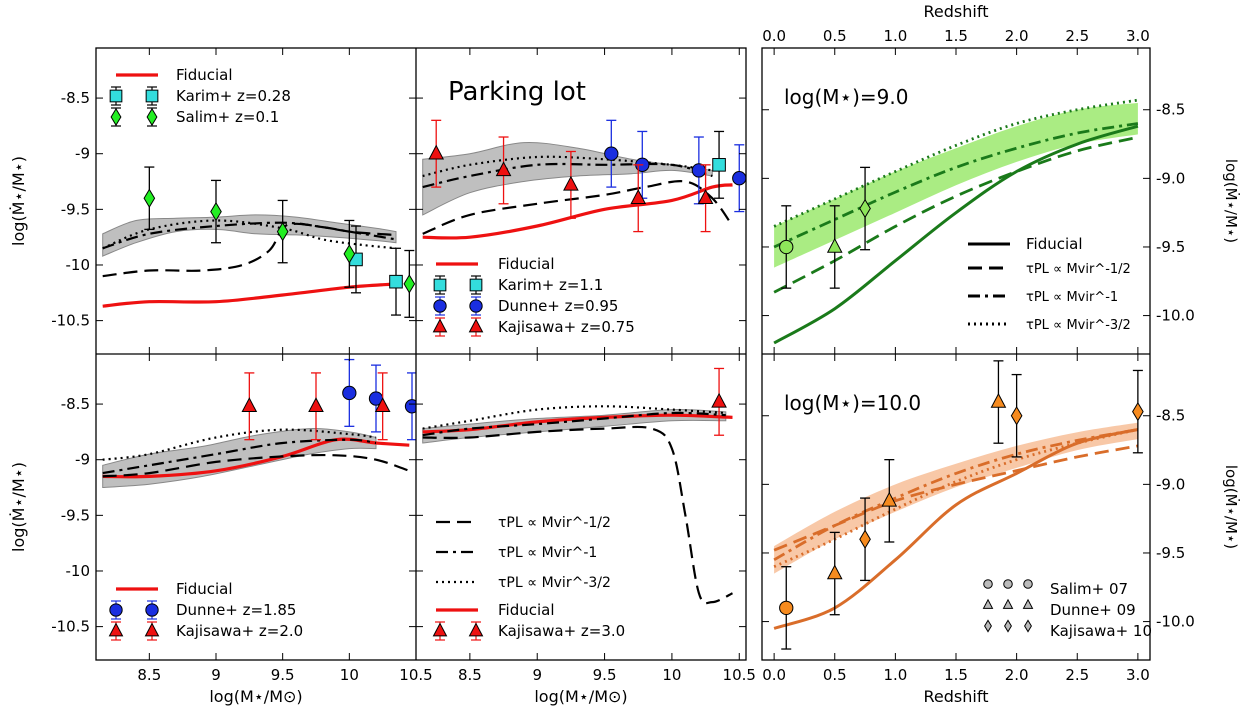 The height and width of the screenshot is (712, 1244). Describe the element at coordinates (216, 675) in the screenshot. I see `x-tick-label: 9` at that location.